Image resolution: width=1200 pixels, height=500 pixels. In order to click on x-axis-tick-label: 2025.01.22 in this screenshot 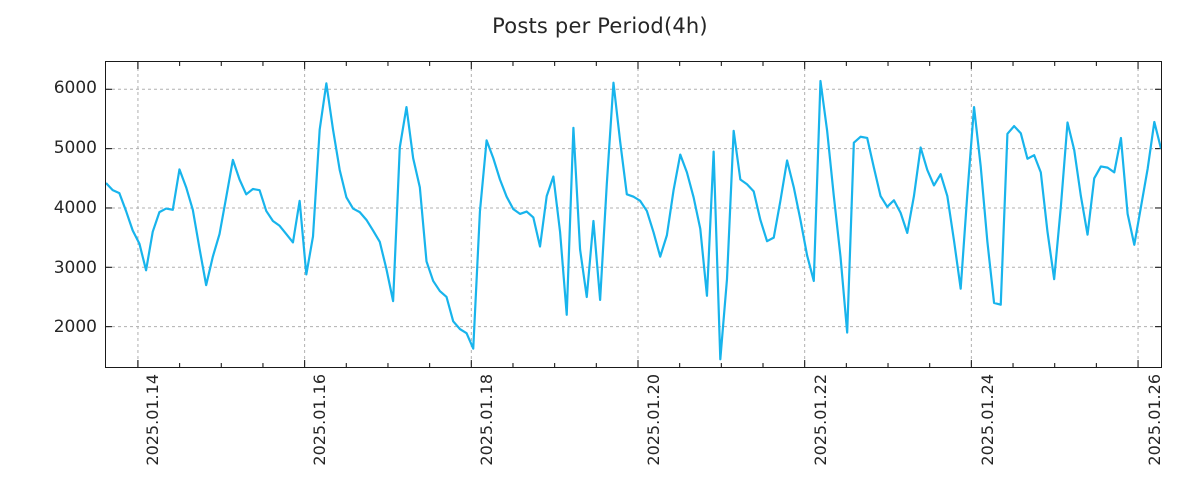, I will do `click(820, 420)`.